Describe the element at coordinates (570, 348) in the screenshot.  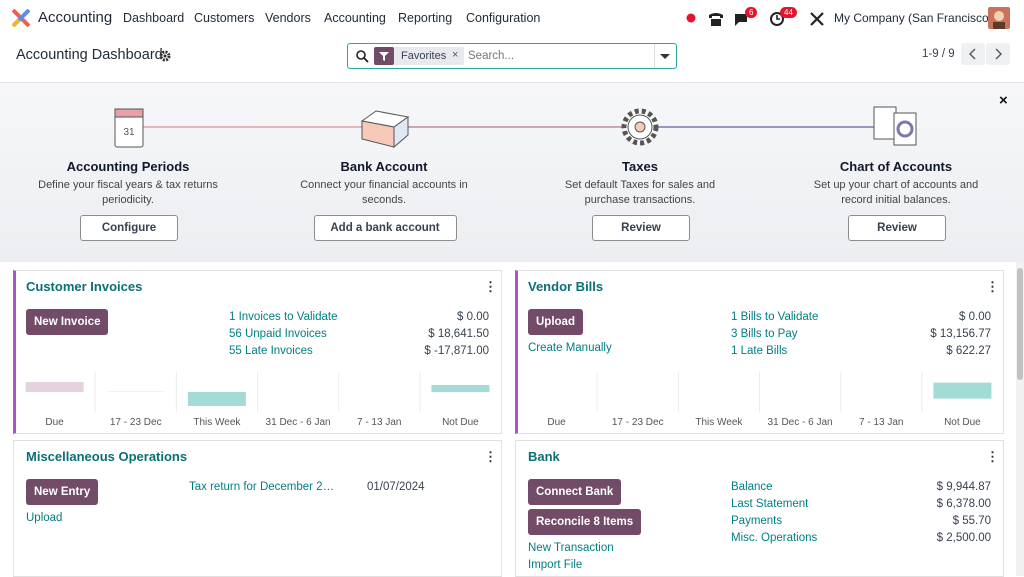
I see `action-link: Create Manually` at that location.